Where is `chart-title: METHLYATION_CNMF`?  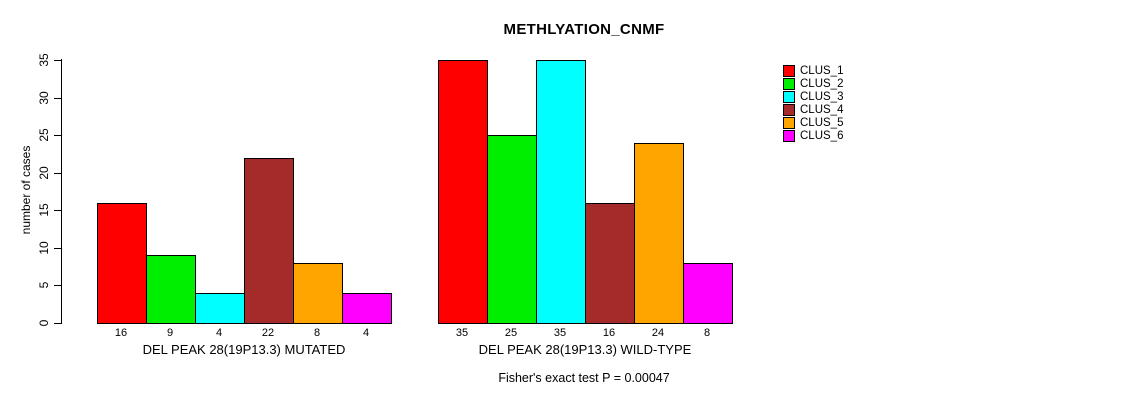 chart-title: METHLYATION_CNMF is located at coordinates (584, 29).